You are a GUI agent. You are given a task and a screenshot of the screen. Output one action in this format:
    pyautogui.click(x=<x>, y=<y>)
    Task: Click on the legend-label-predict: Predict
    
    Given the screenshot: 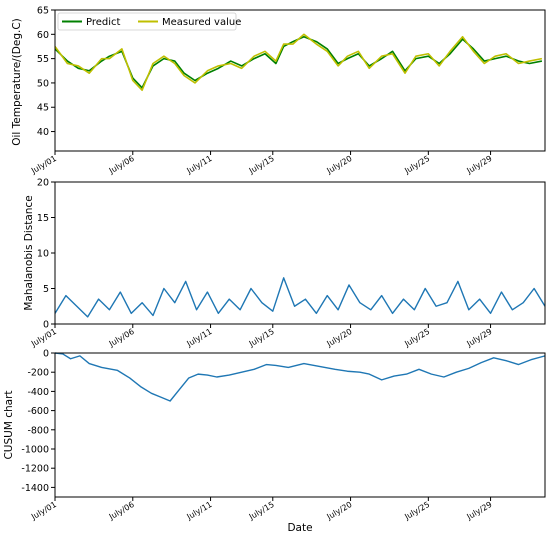 What is the action you would take?
    pyautogui.click(x=103, y=22)
    